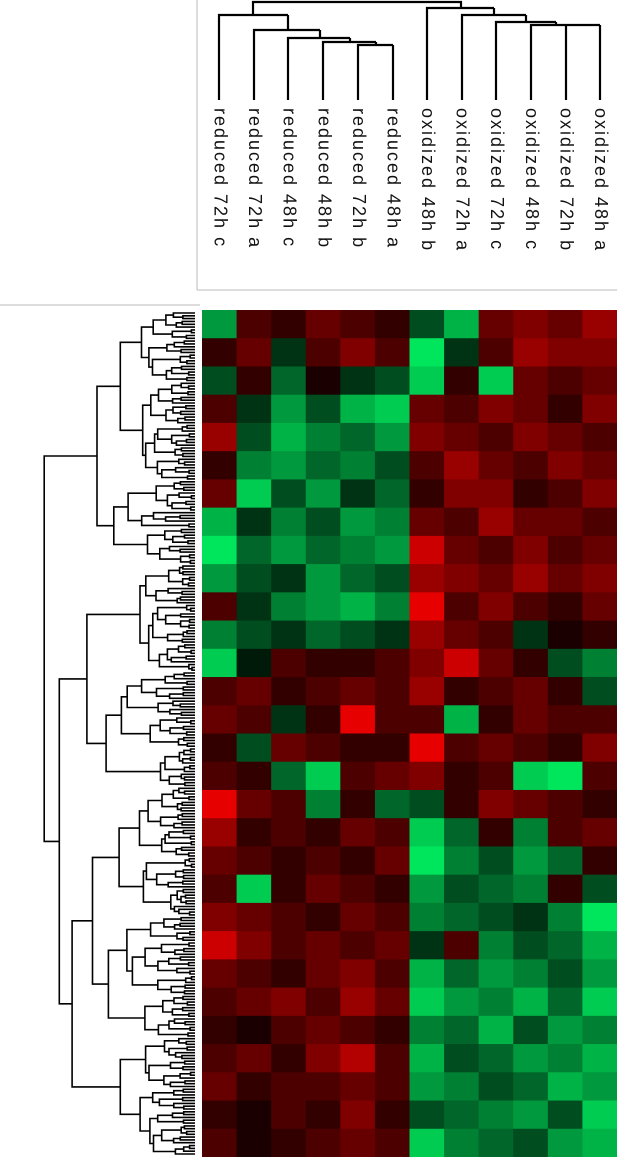 The image size is (617, 1157). What do you see at coordinates (290, 178) in the screenshot?
I see `column-label: reduced 48h c` at bounding box center [290, 178].